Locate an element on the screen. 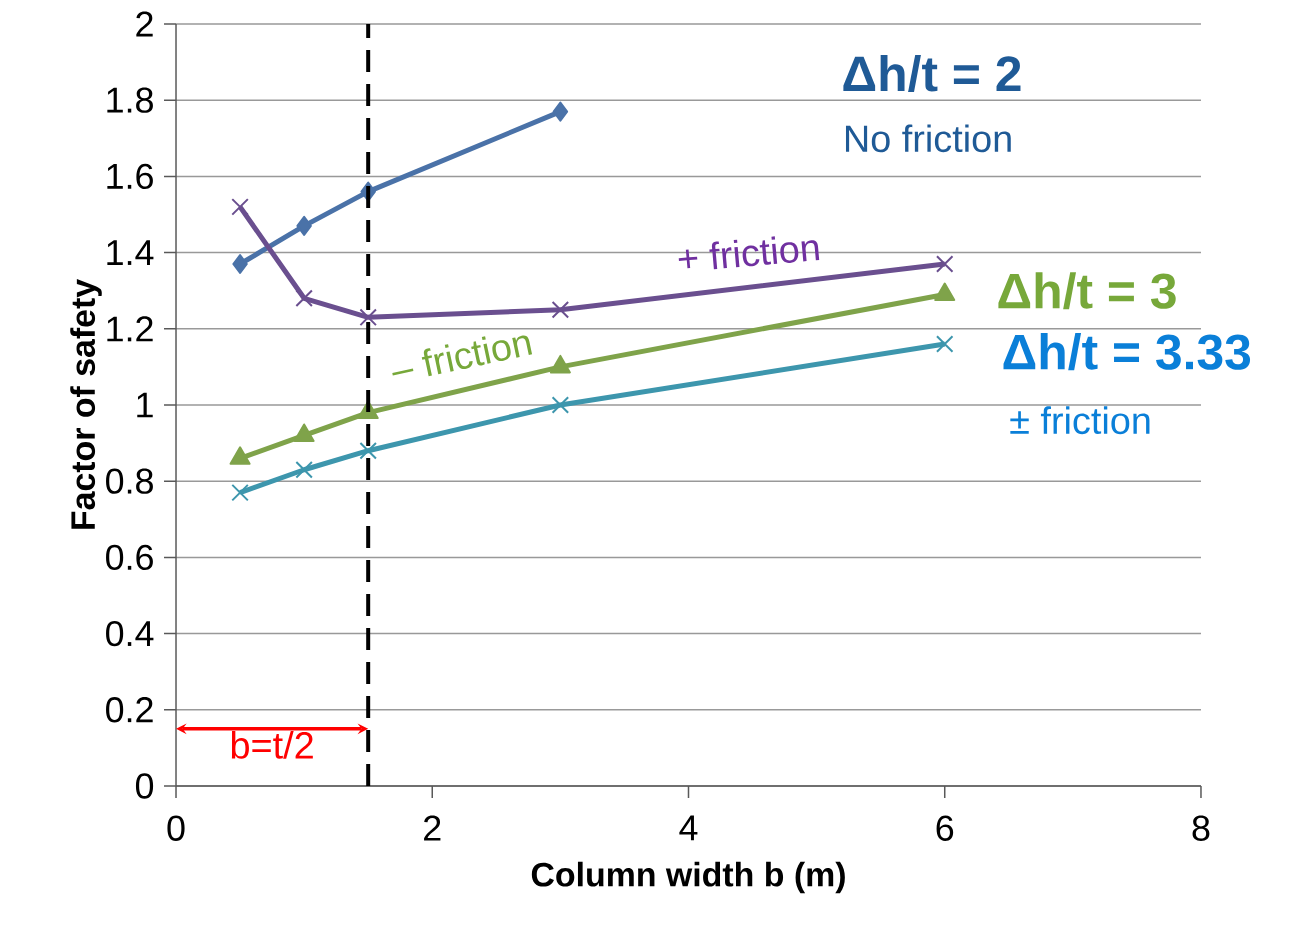 Image resolution: width=1296 pixels, height=936 pixels. y-tick-label: 2 is located at coordinates (144, 24).